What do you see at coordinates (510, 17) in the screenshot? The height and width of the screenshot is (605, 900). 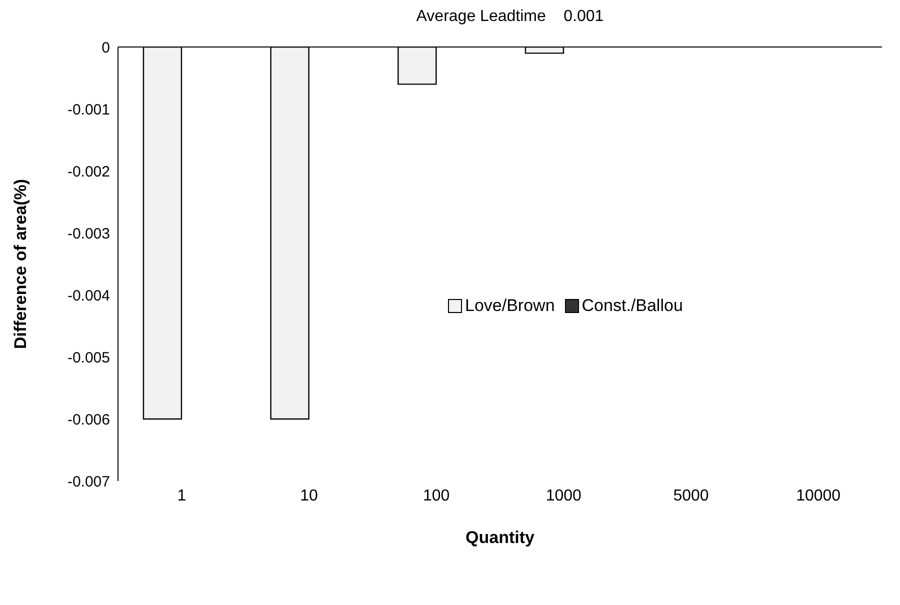 I see `chart-title: Average Leadtime 0.001` at bounding box center [510, 17].